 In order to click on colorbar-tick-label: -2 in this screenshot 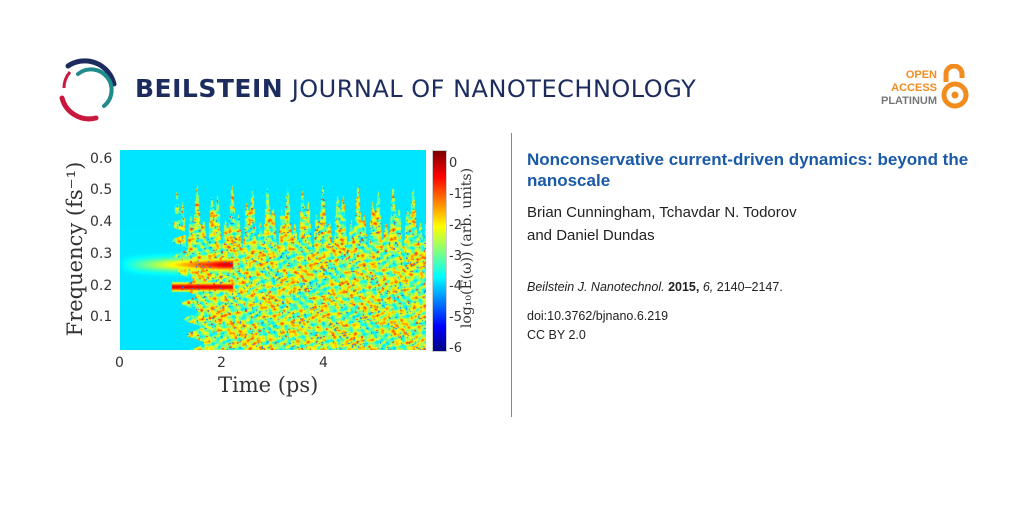, I will do `click(455, 225)`.